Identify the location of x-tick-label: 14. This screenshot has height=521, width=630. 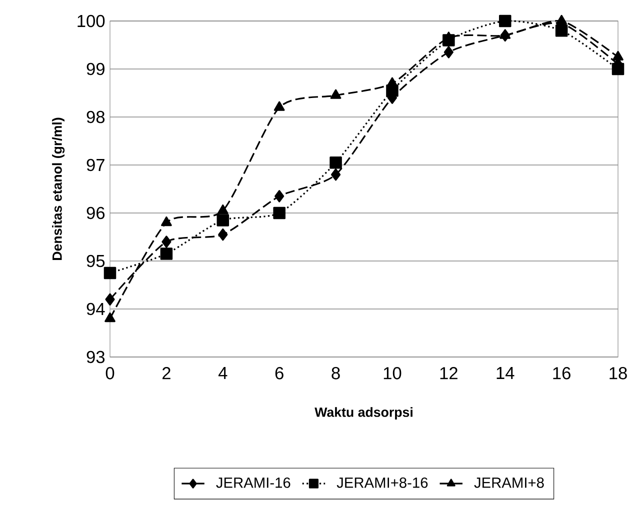
(505, 373).